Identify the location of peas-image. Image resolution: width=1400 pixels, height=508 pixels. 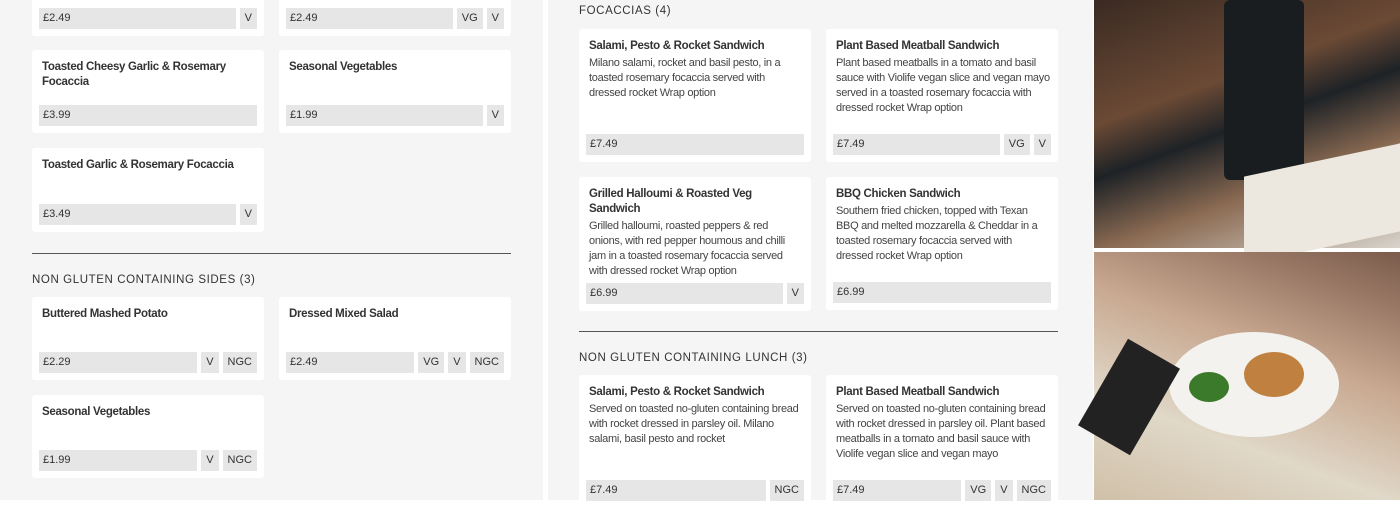
(1209, 387).